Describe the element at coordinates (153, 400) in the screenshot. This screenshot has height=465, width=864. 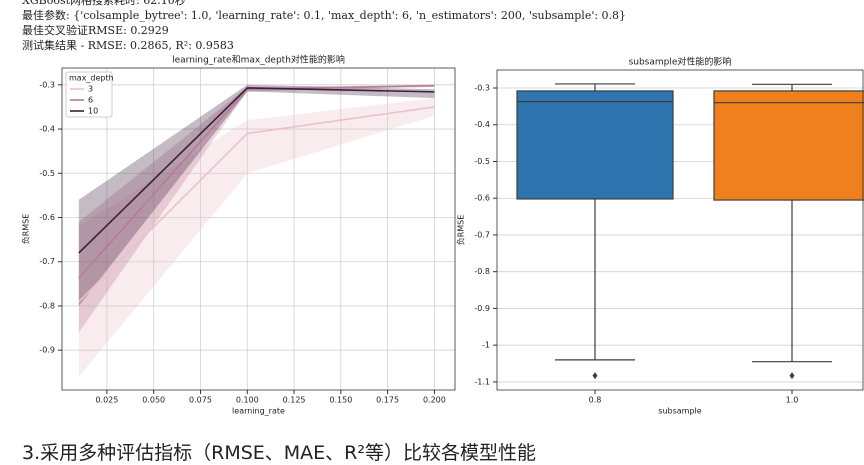
I see `x-tick-label: 0.050` at that location.